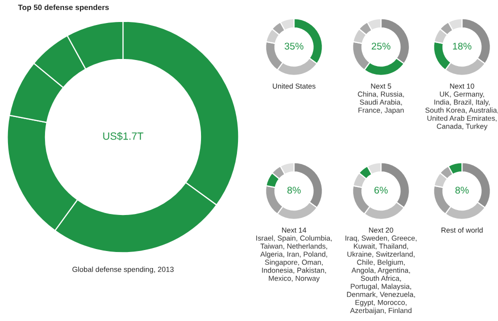 The height and width of the screenshot is (321, 498). Describe the element at coordinates (381, 190) in the screenshot. I see `text: 6%` at that location.